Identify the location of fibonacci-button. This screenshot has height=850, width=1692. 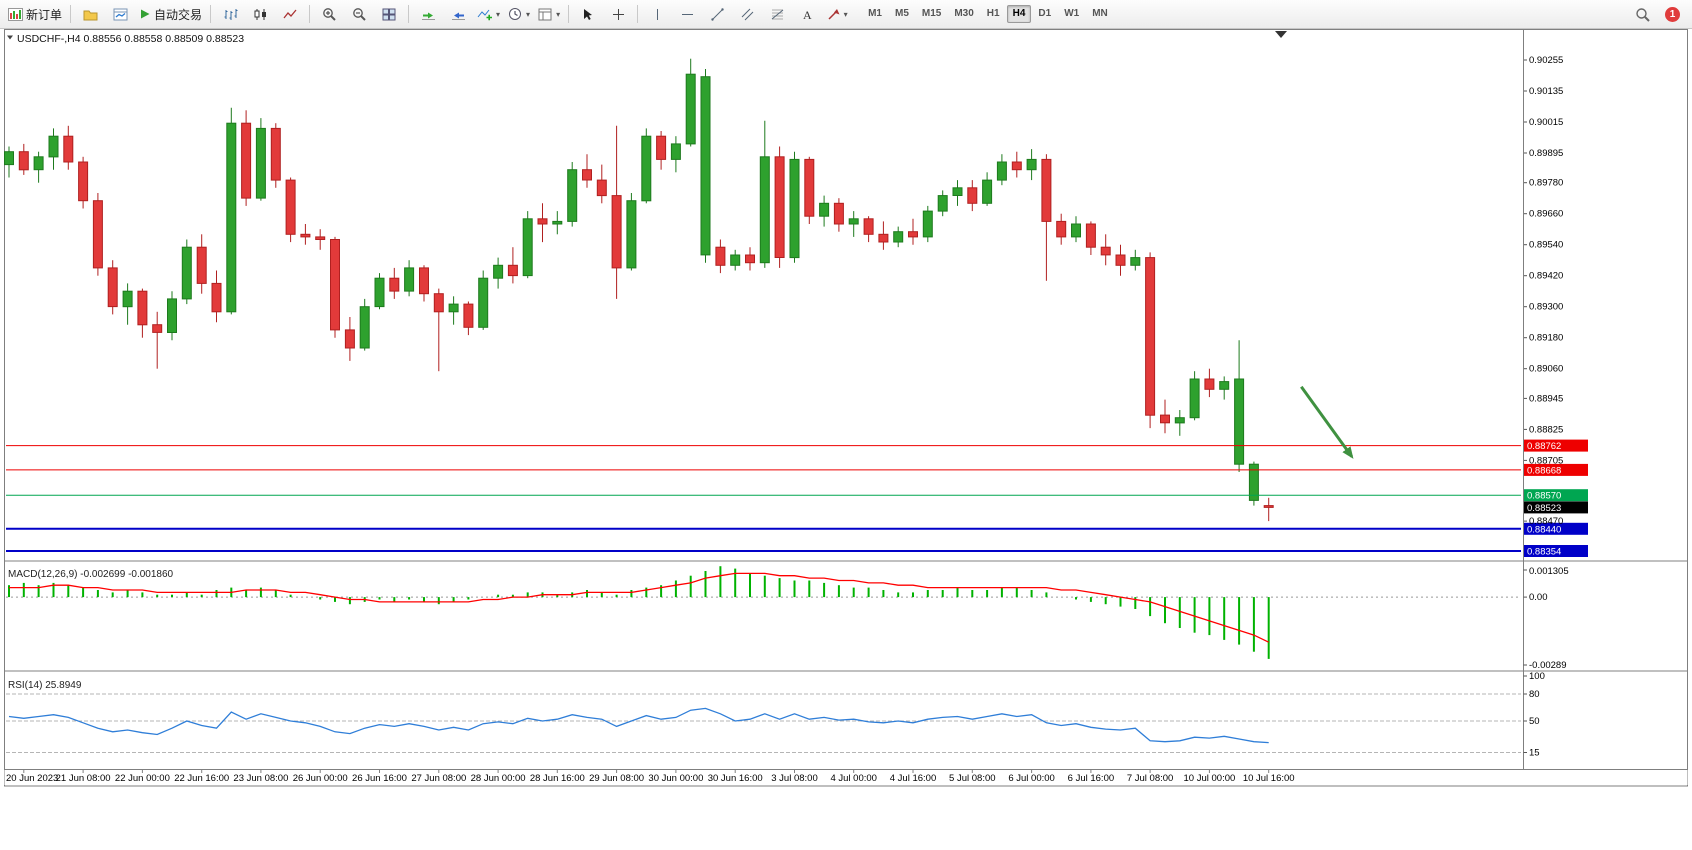
(777, 14).